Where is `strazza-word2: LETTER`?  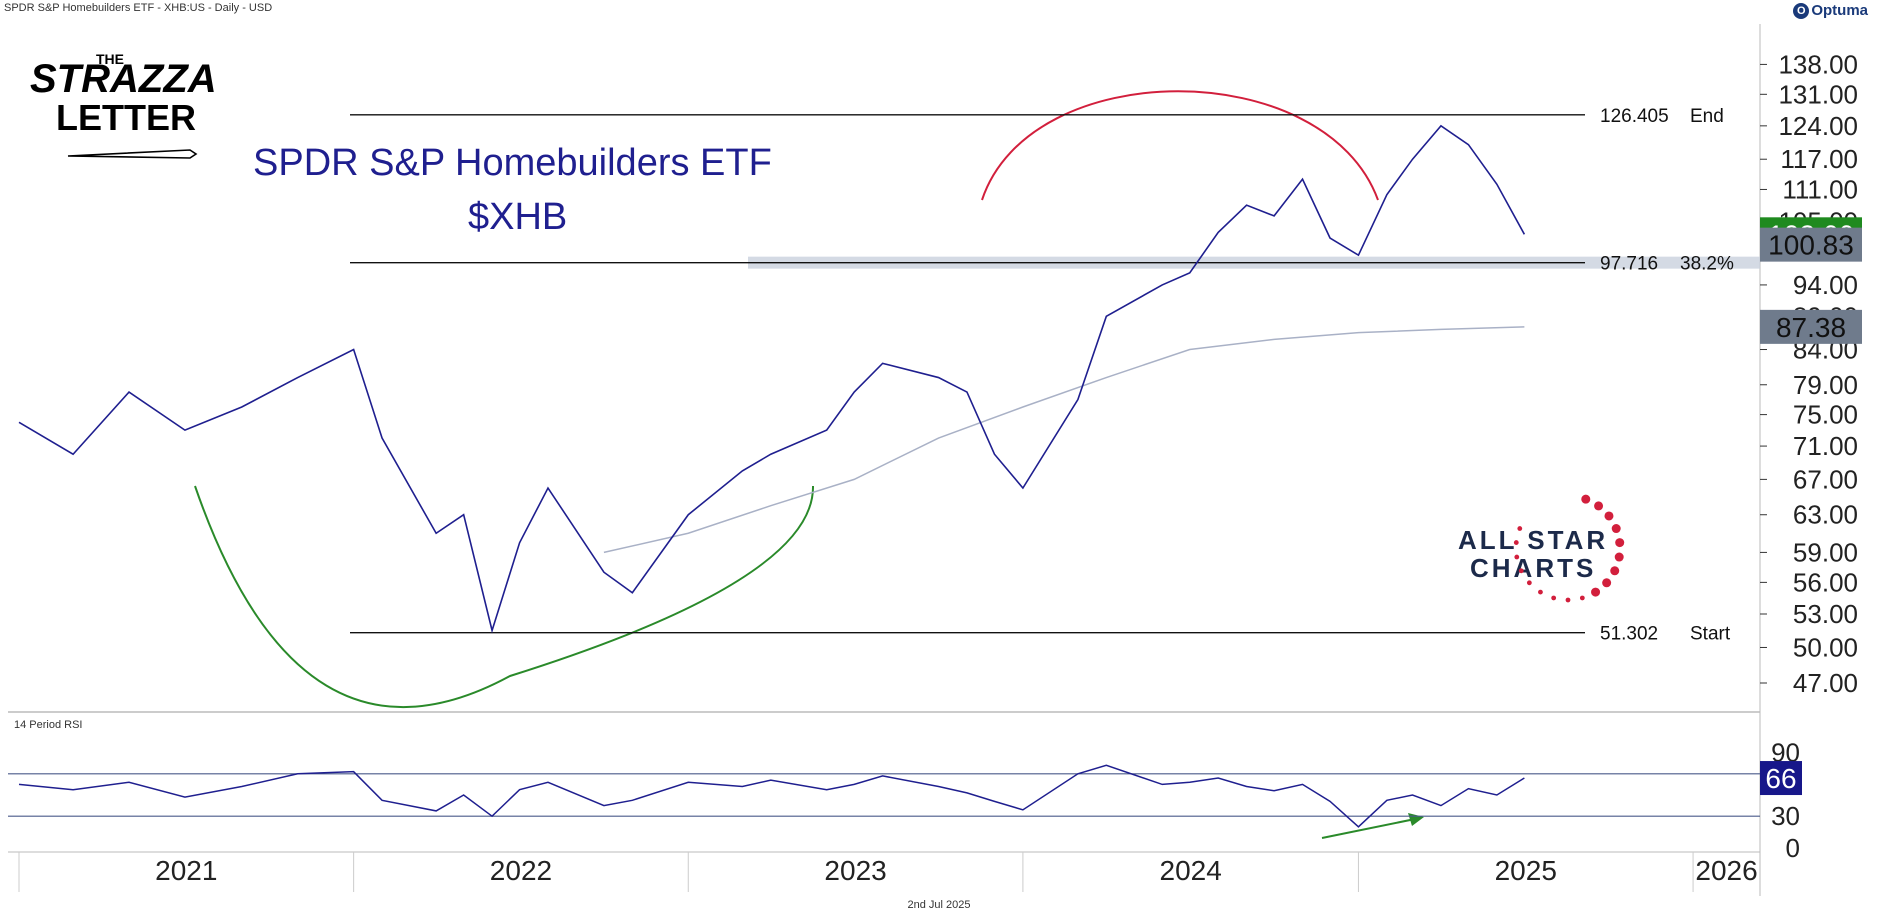
strazza-word2: LETTER is located at coordinates (126, 117).